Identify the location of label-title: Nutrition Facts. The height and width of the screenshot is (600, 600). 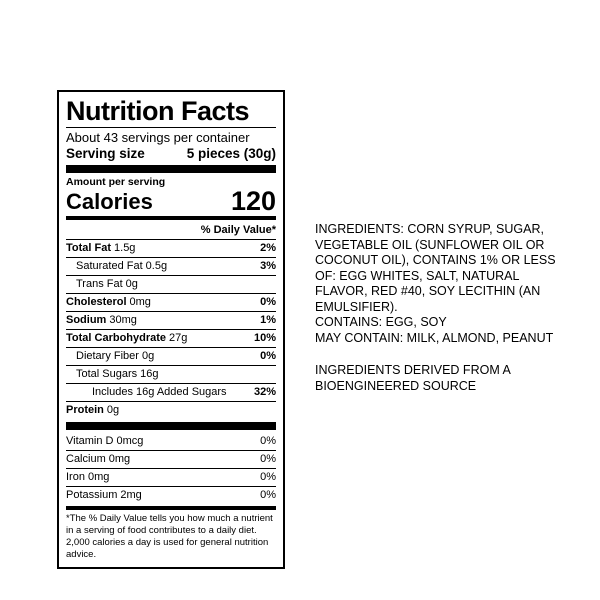
(158, 111).